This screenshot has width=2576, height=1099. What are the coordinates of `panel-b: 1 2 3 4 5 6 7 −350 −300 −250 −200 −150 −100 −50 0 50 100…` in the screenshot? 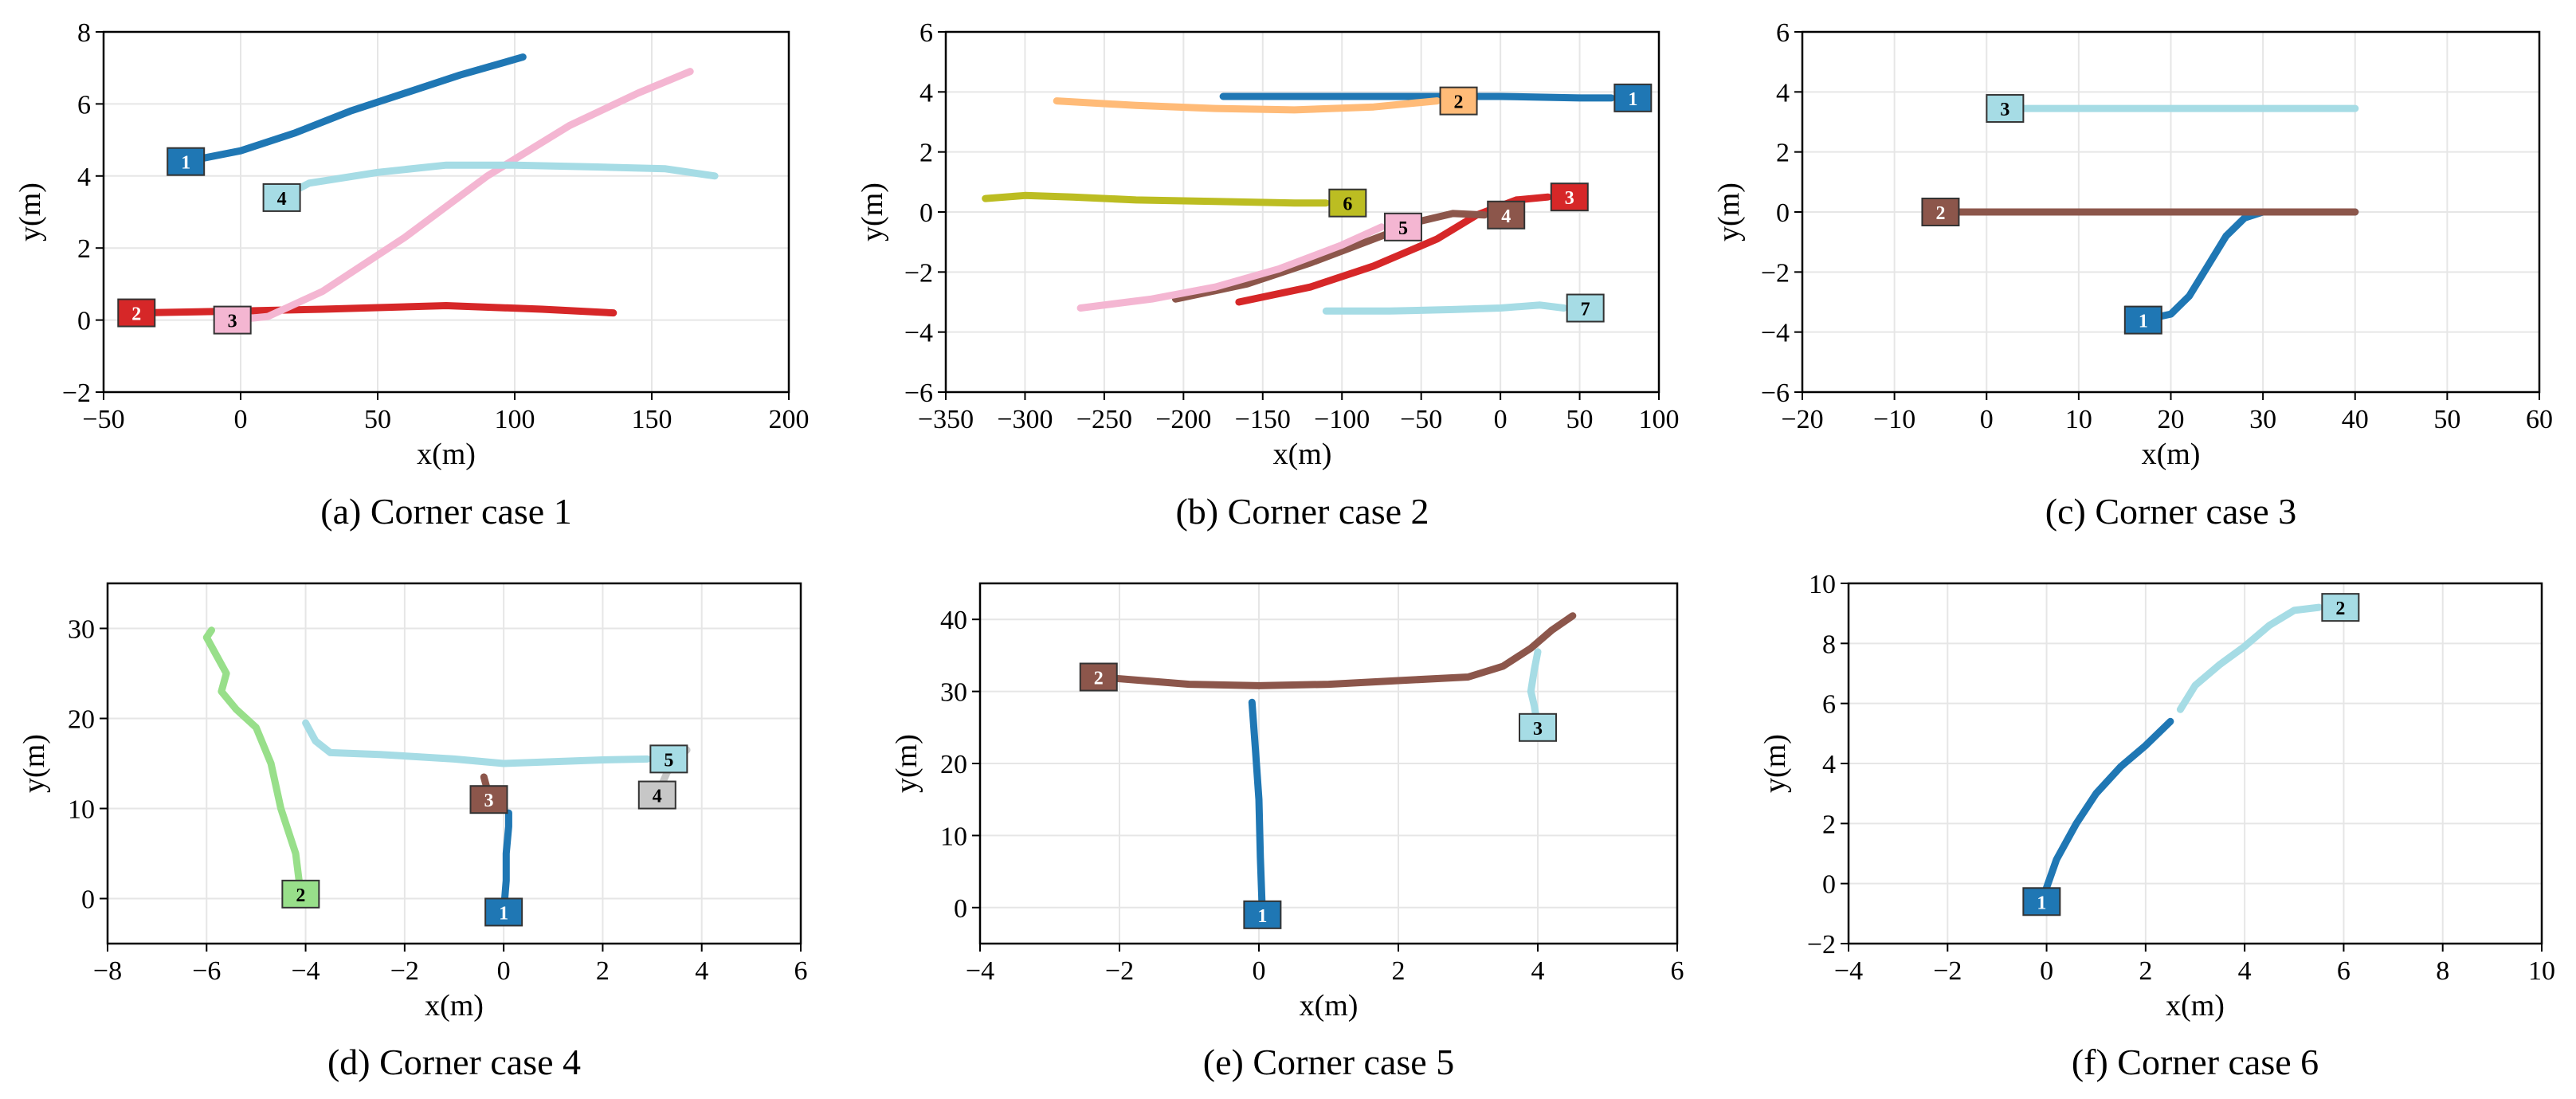 It's located at (1268, 275).